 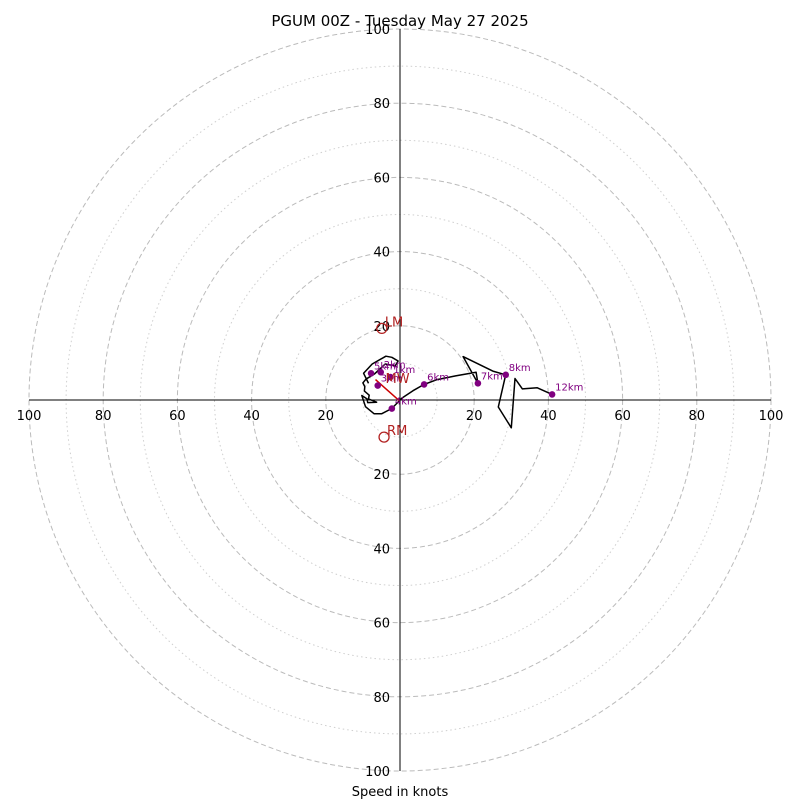 I want to click on height-marker-label: 7km, so click(x=492, y=376).